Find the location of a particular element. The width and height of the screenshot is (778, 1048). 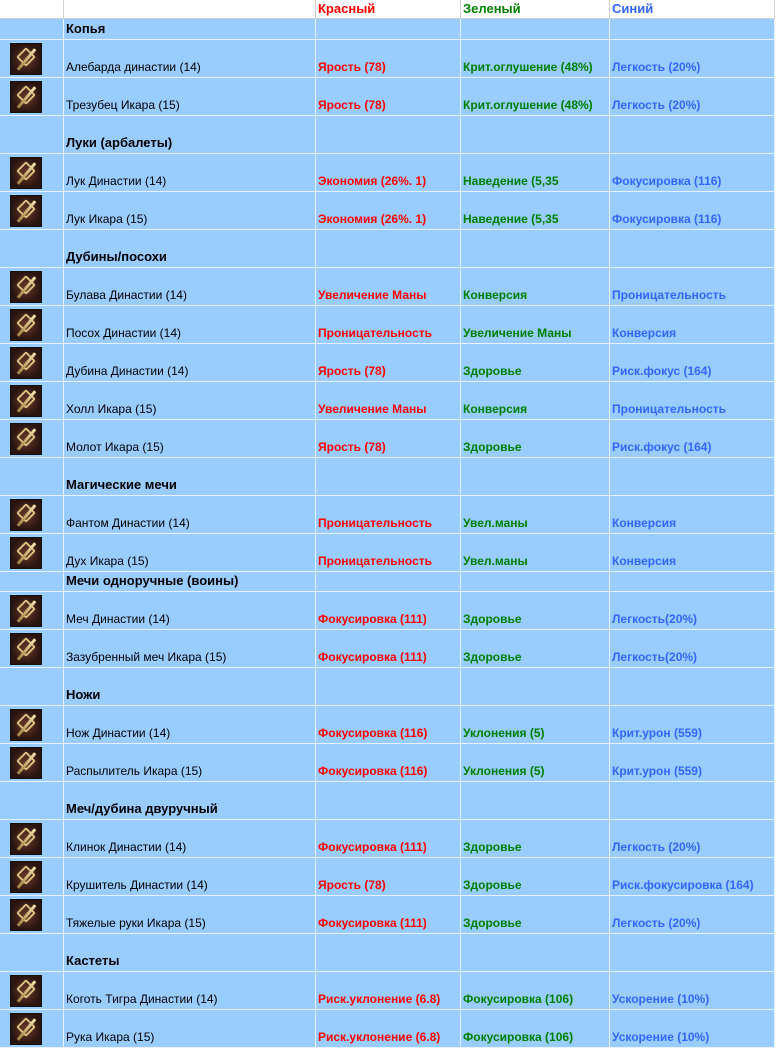

group-title: Магические мечи is located at coordinates (190, 477).